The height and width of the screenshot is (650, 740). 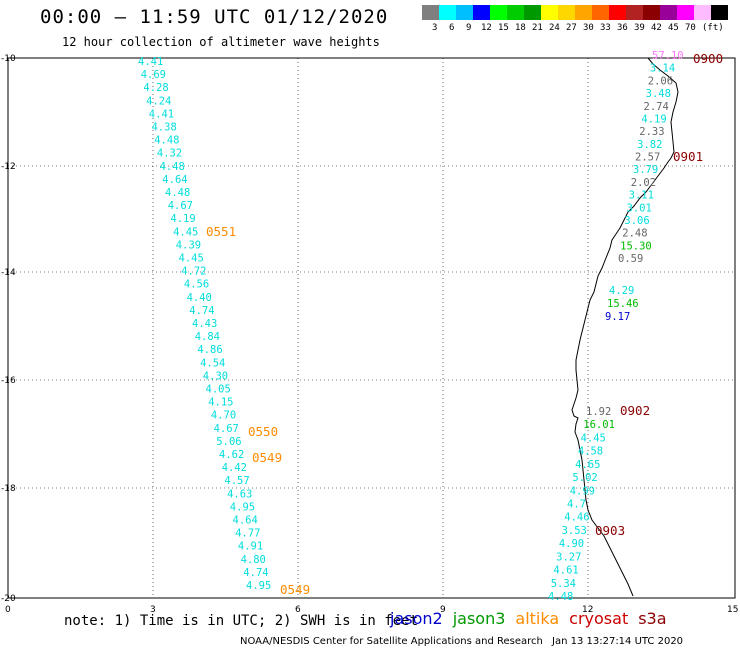 I want to click on wave-height-value: 3.11, so click(x=641, y=196).